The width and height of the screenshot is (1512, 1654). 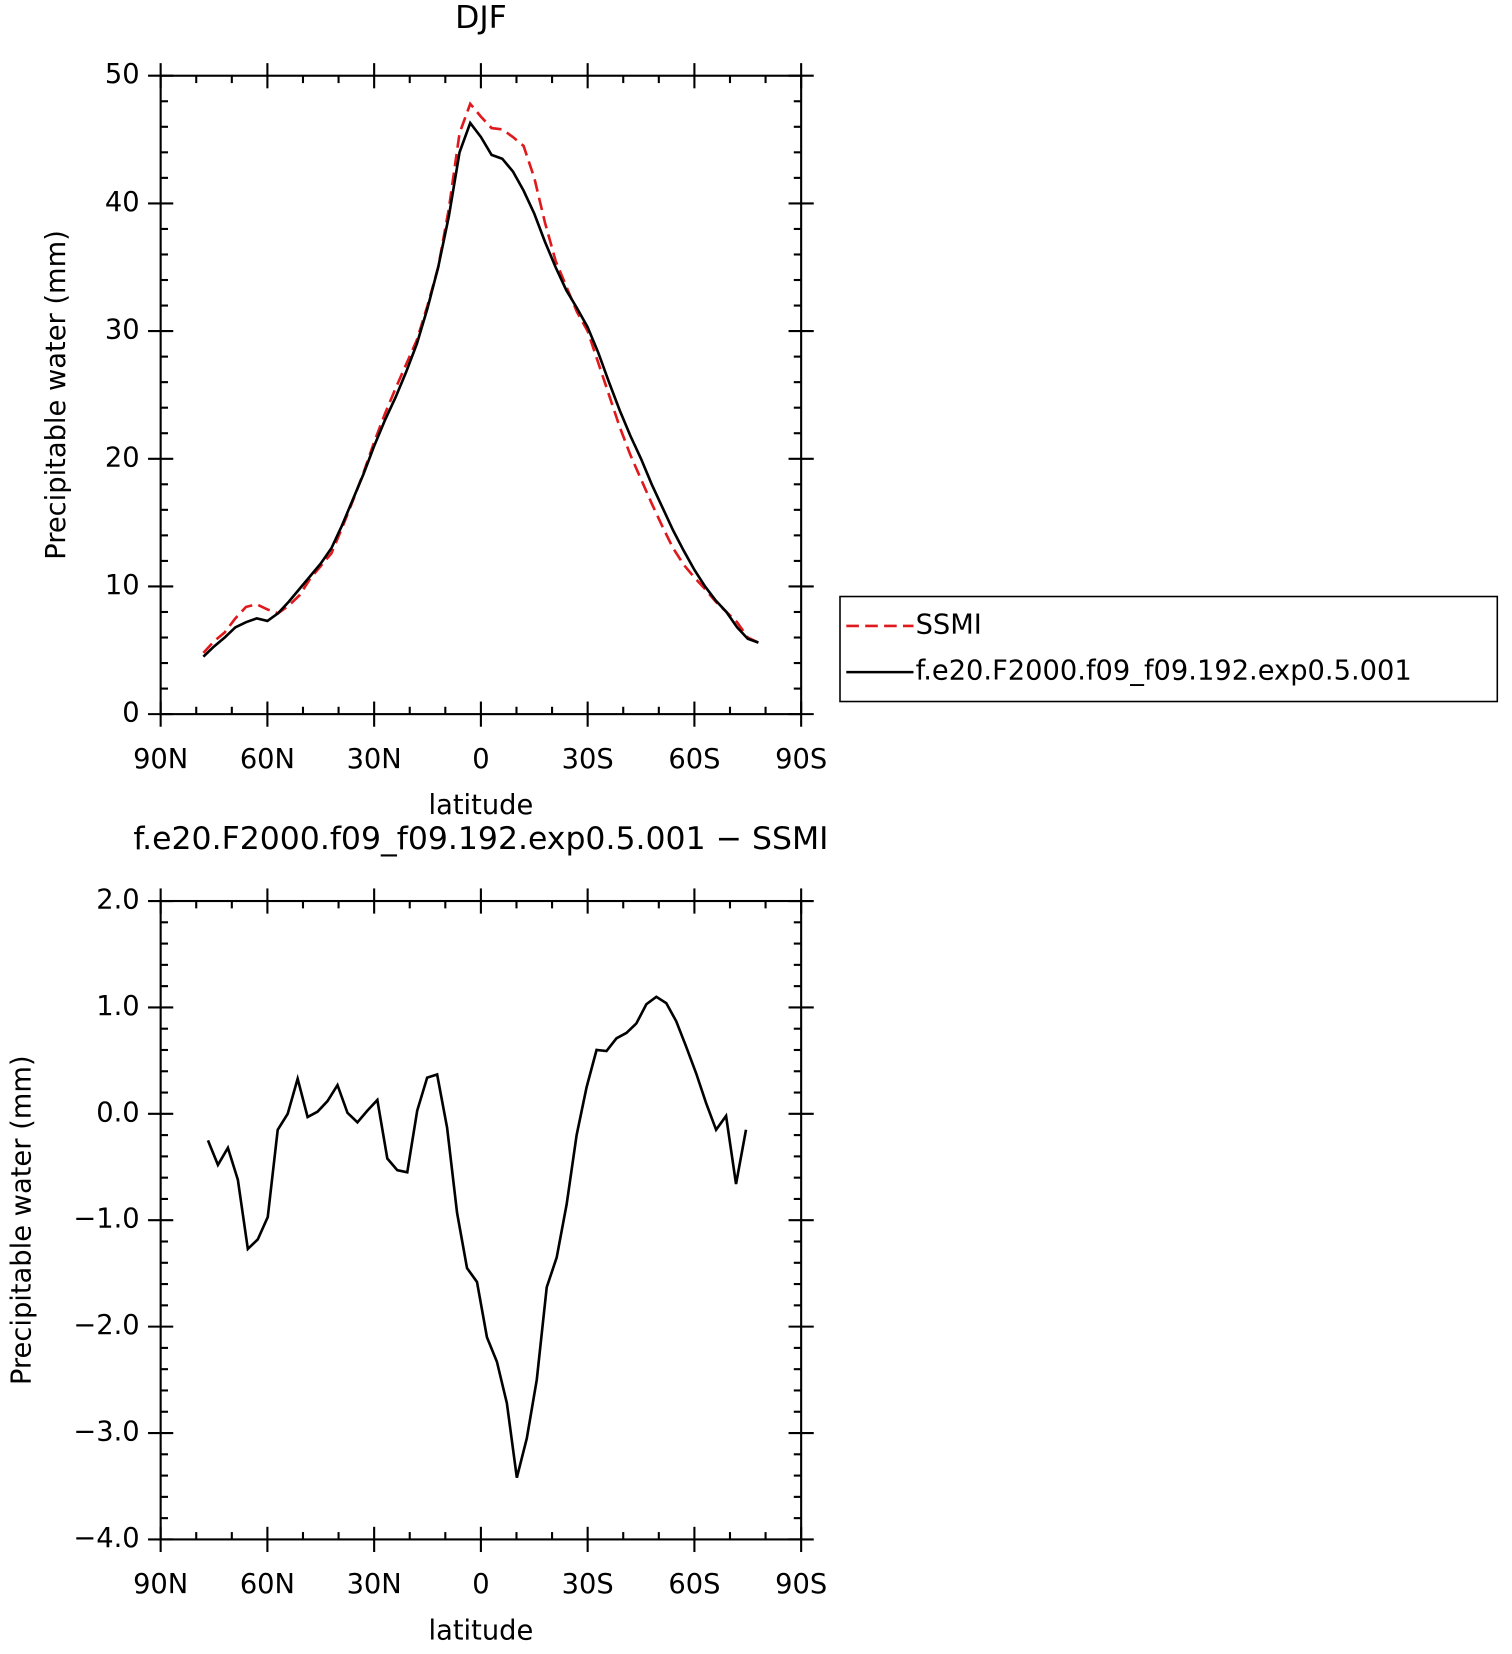 I want to click on y-tick-label: 0.0, so click(x=117, y=1112).